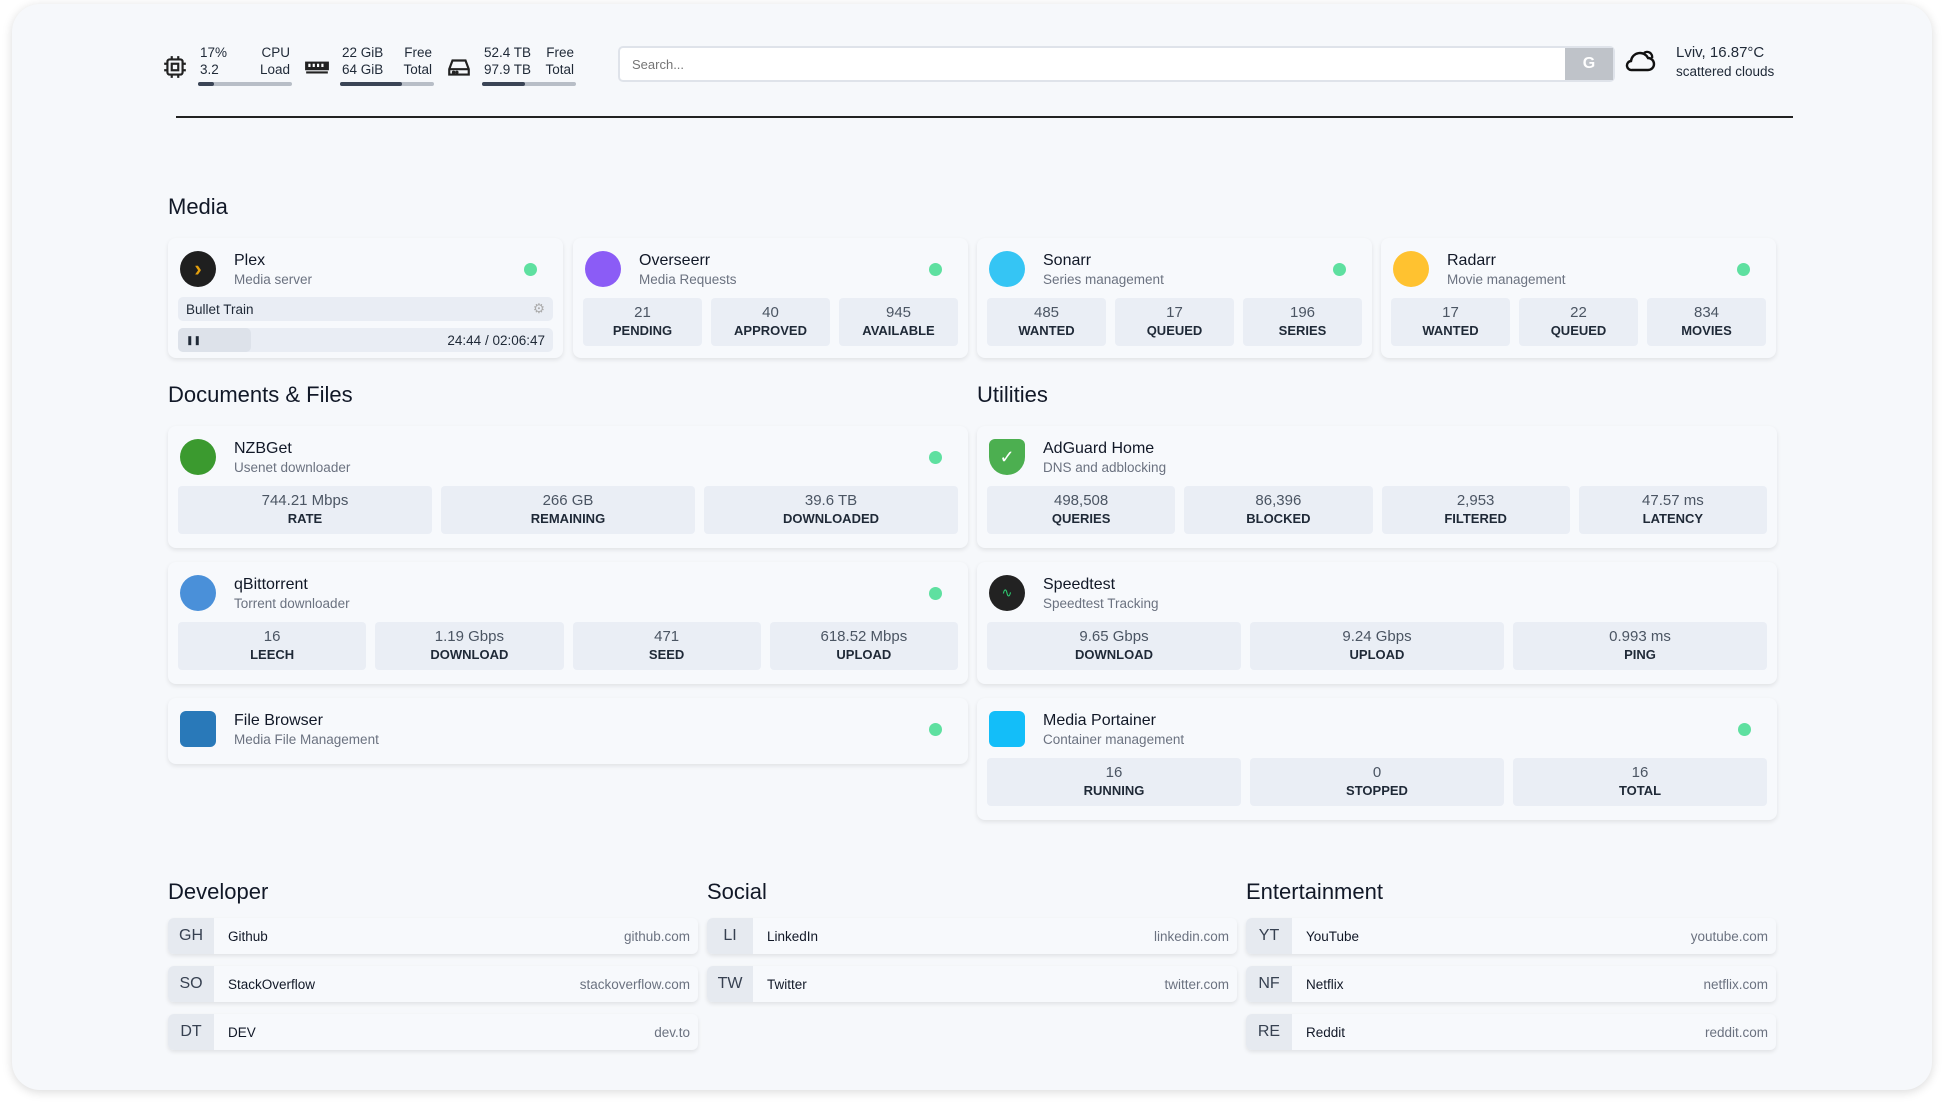  Describe the element at coordinates (770, 312) in the screenshot. I see `stat-value: 40` at that location.